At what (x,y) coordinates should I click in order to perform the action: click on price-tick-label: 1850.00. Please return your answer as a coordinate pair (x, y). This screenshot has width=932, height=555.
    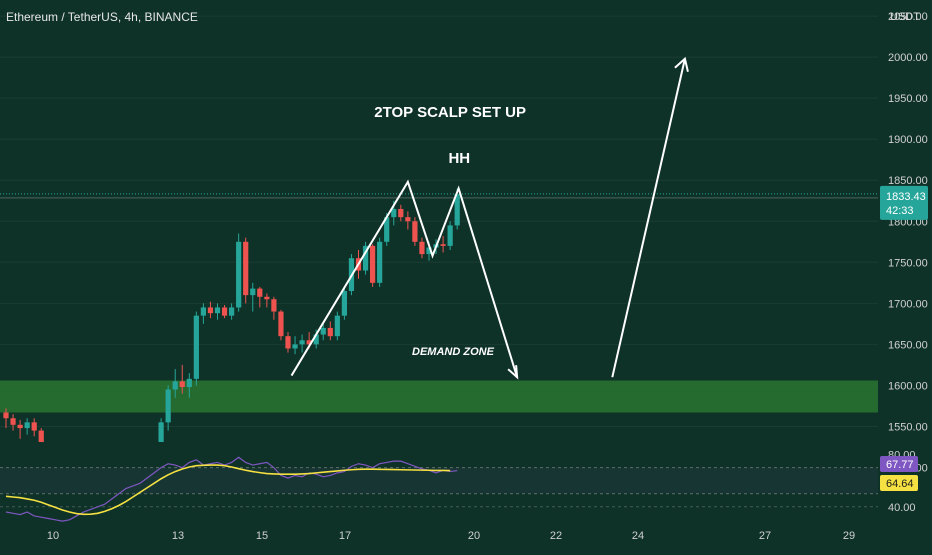
    Looking at the image, I should click on (908, 181).